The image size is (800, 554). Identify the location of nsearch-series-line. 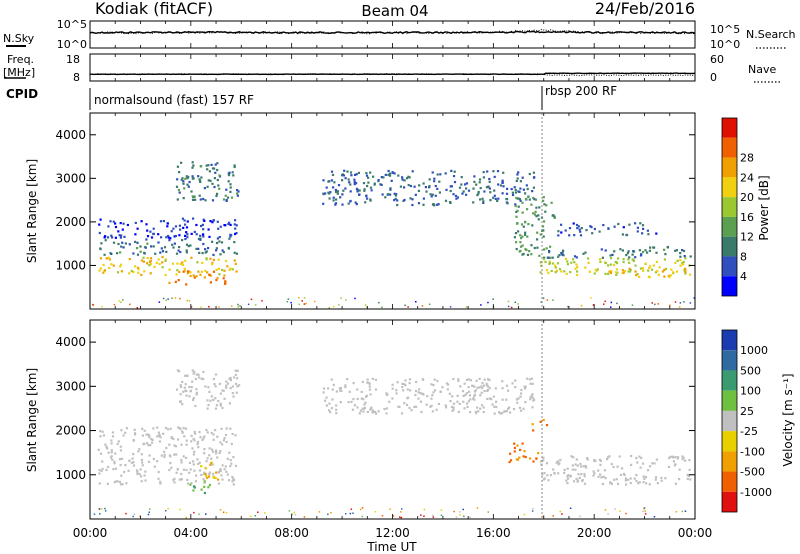
(392, 31).